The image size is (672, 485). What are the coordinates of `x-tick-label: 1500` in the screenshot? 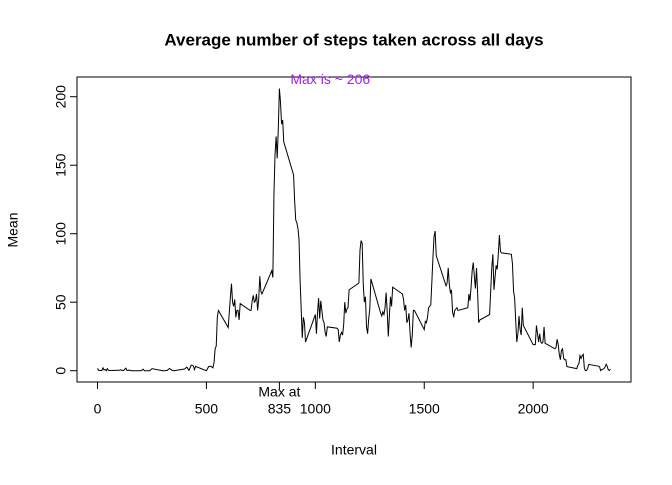 It's located at (424, 409).